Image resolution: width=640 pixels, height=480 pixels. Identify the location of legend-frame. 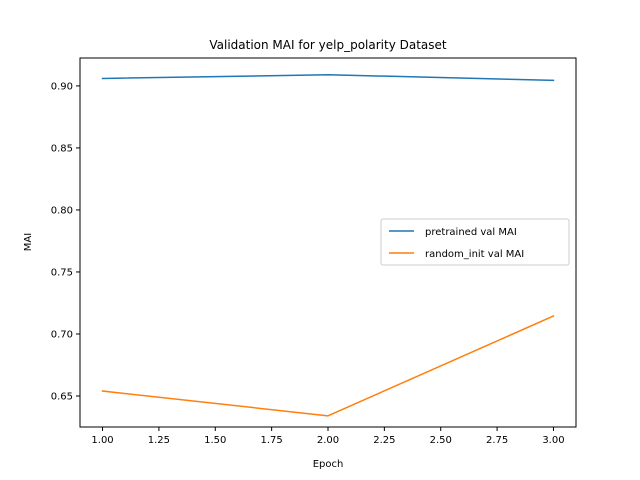
(475, 242).